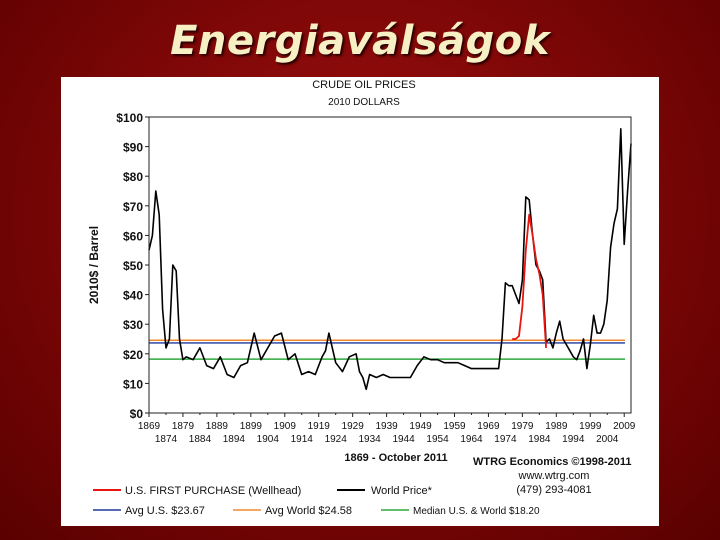 The width and height of the screenshot is (720, 540). Describe the element at coordinates (133, 148) in the screenshot. I see `y-tick-label: $90` at that location.